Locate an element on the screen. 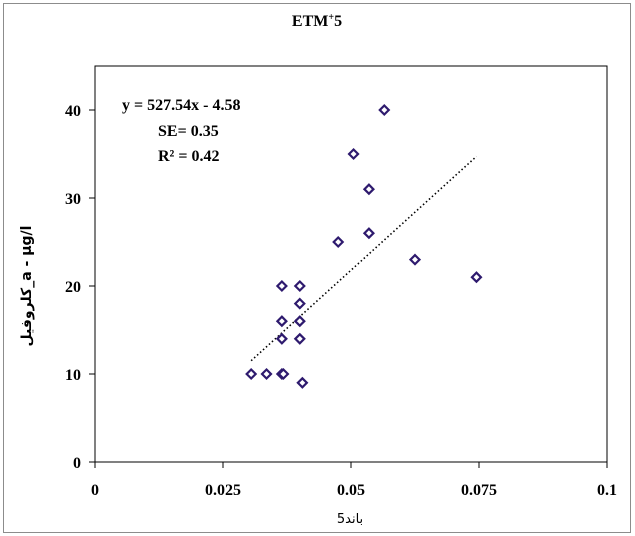  x-axis-label: باند5 is located at coordinates (350, 519).